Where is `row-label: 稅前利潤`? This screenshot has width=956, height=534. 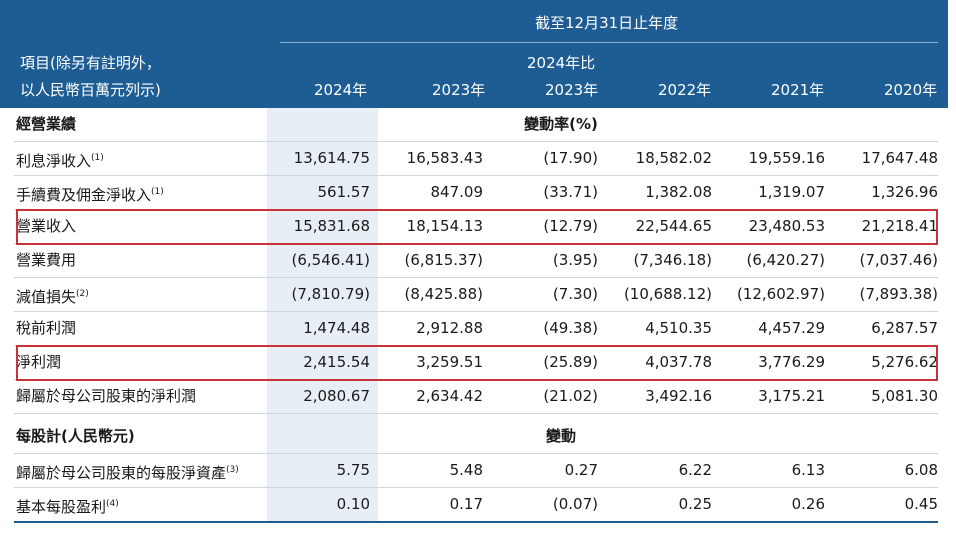 row-label: 稅前利潤 is located at coordinates (46, 328).